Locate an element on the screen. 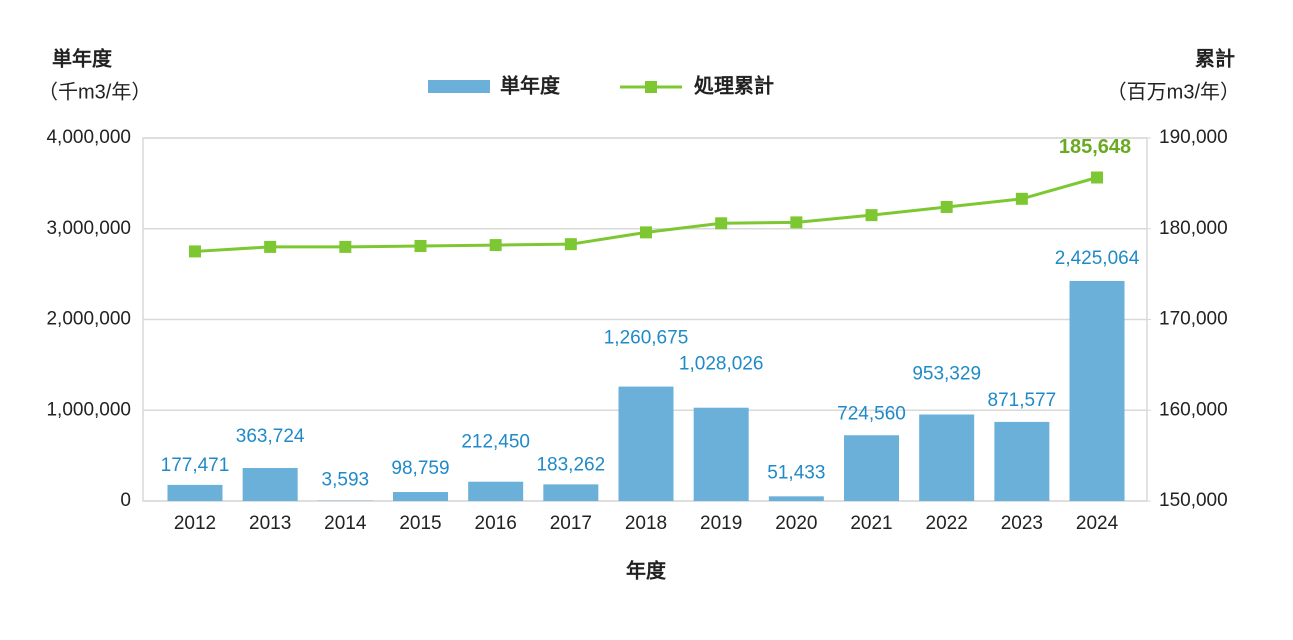 The width and height of the screenshot is (1293, 640). legend-label: 処理累計 is located at coordinates (734, 85).